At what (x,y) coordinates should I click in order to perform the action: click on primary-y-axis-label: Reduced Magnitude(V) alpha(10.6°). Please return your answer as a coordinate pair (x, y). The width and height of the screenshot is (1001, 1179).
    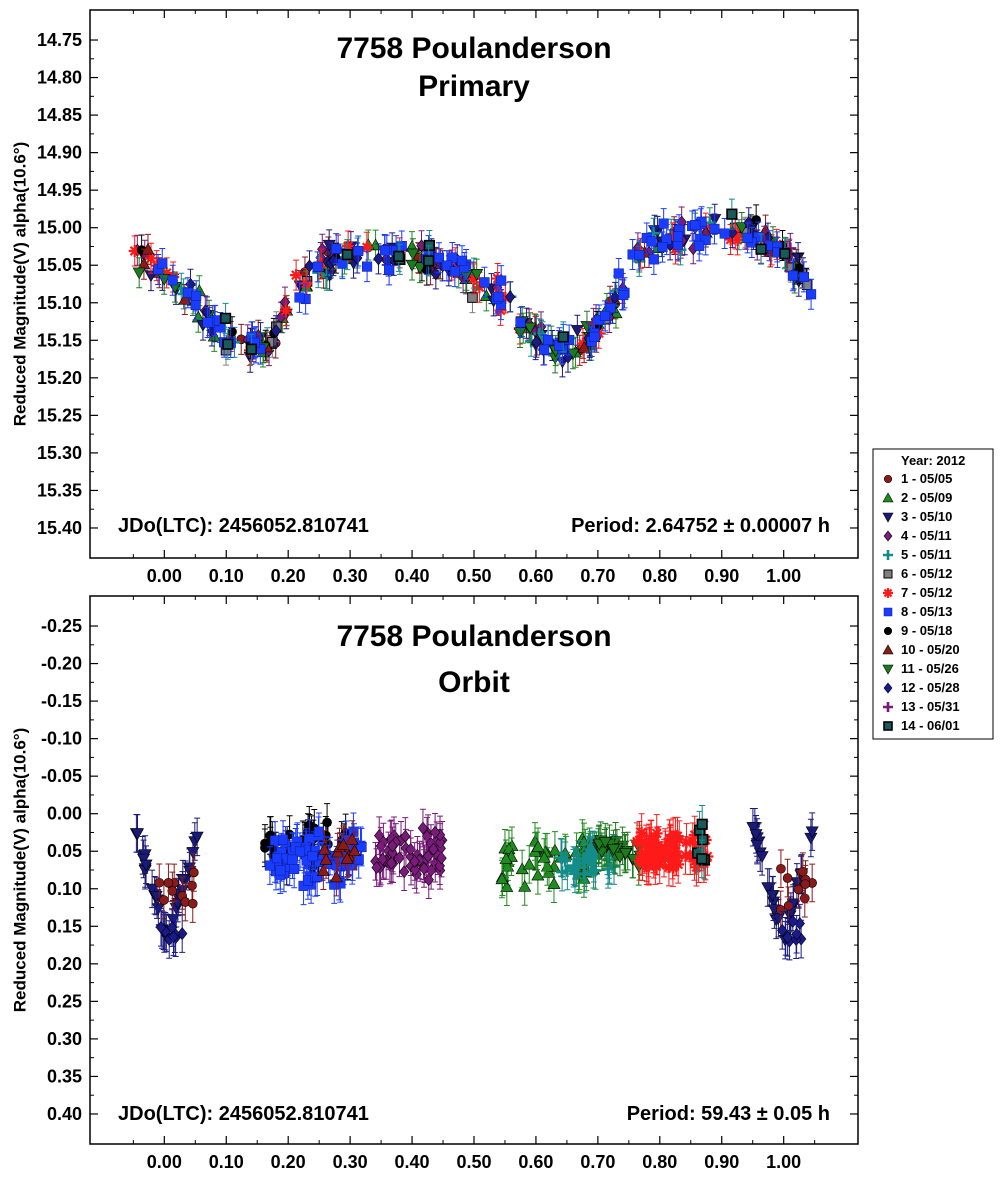
    Looking at the image, I should click on (19, 284).